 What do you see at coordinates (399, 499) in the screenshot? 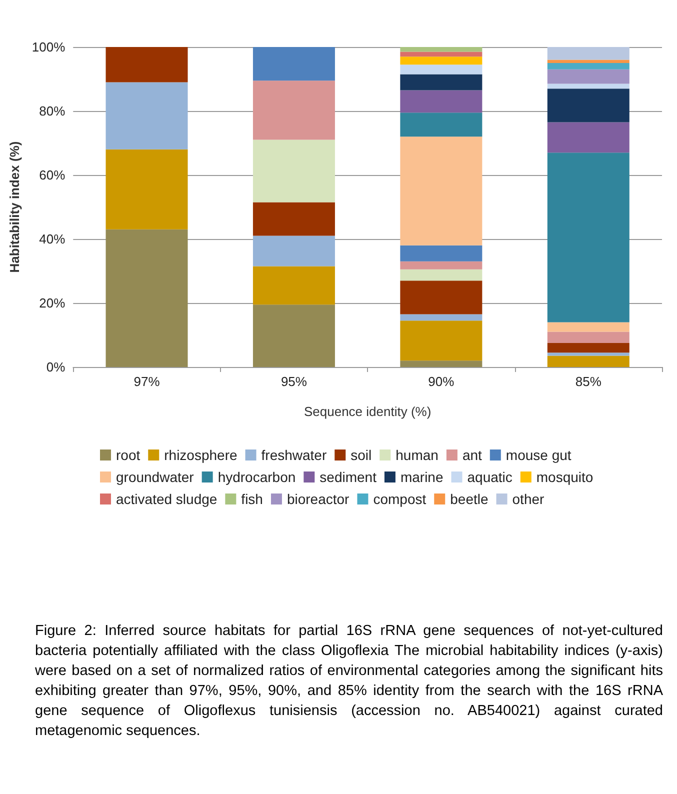
I see `legend-label: compost` at bounding box center [399, 499].